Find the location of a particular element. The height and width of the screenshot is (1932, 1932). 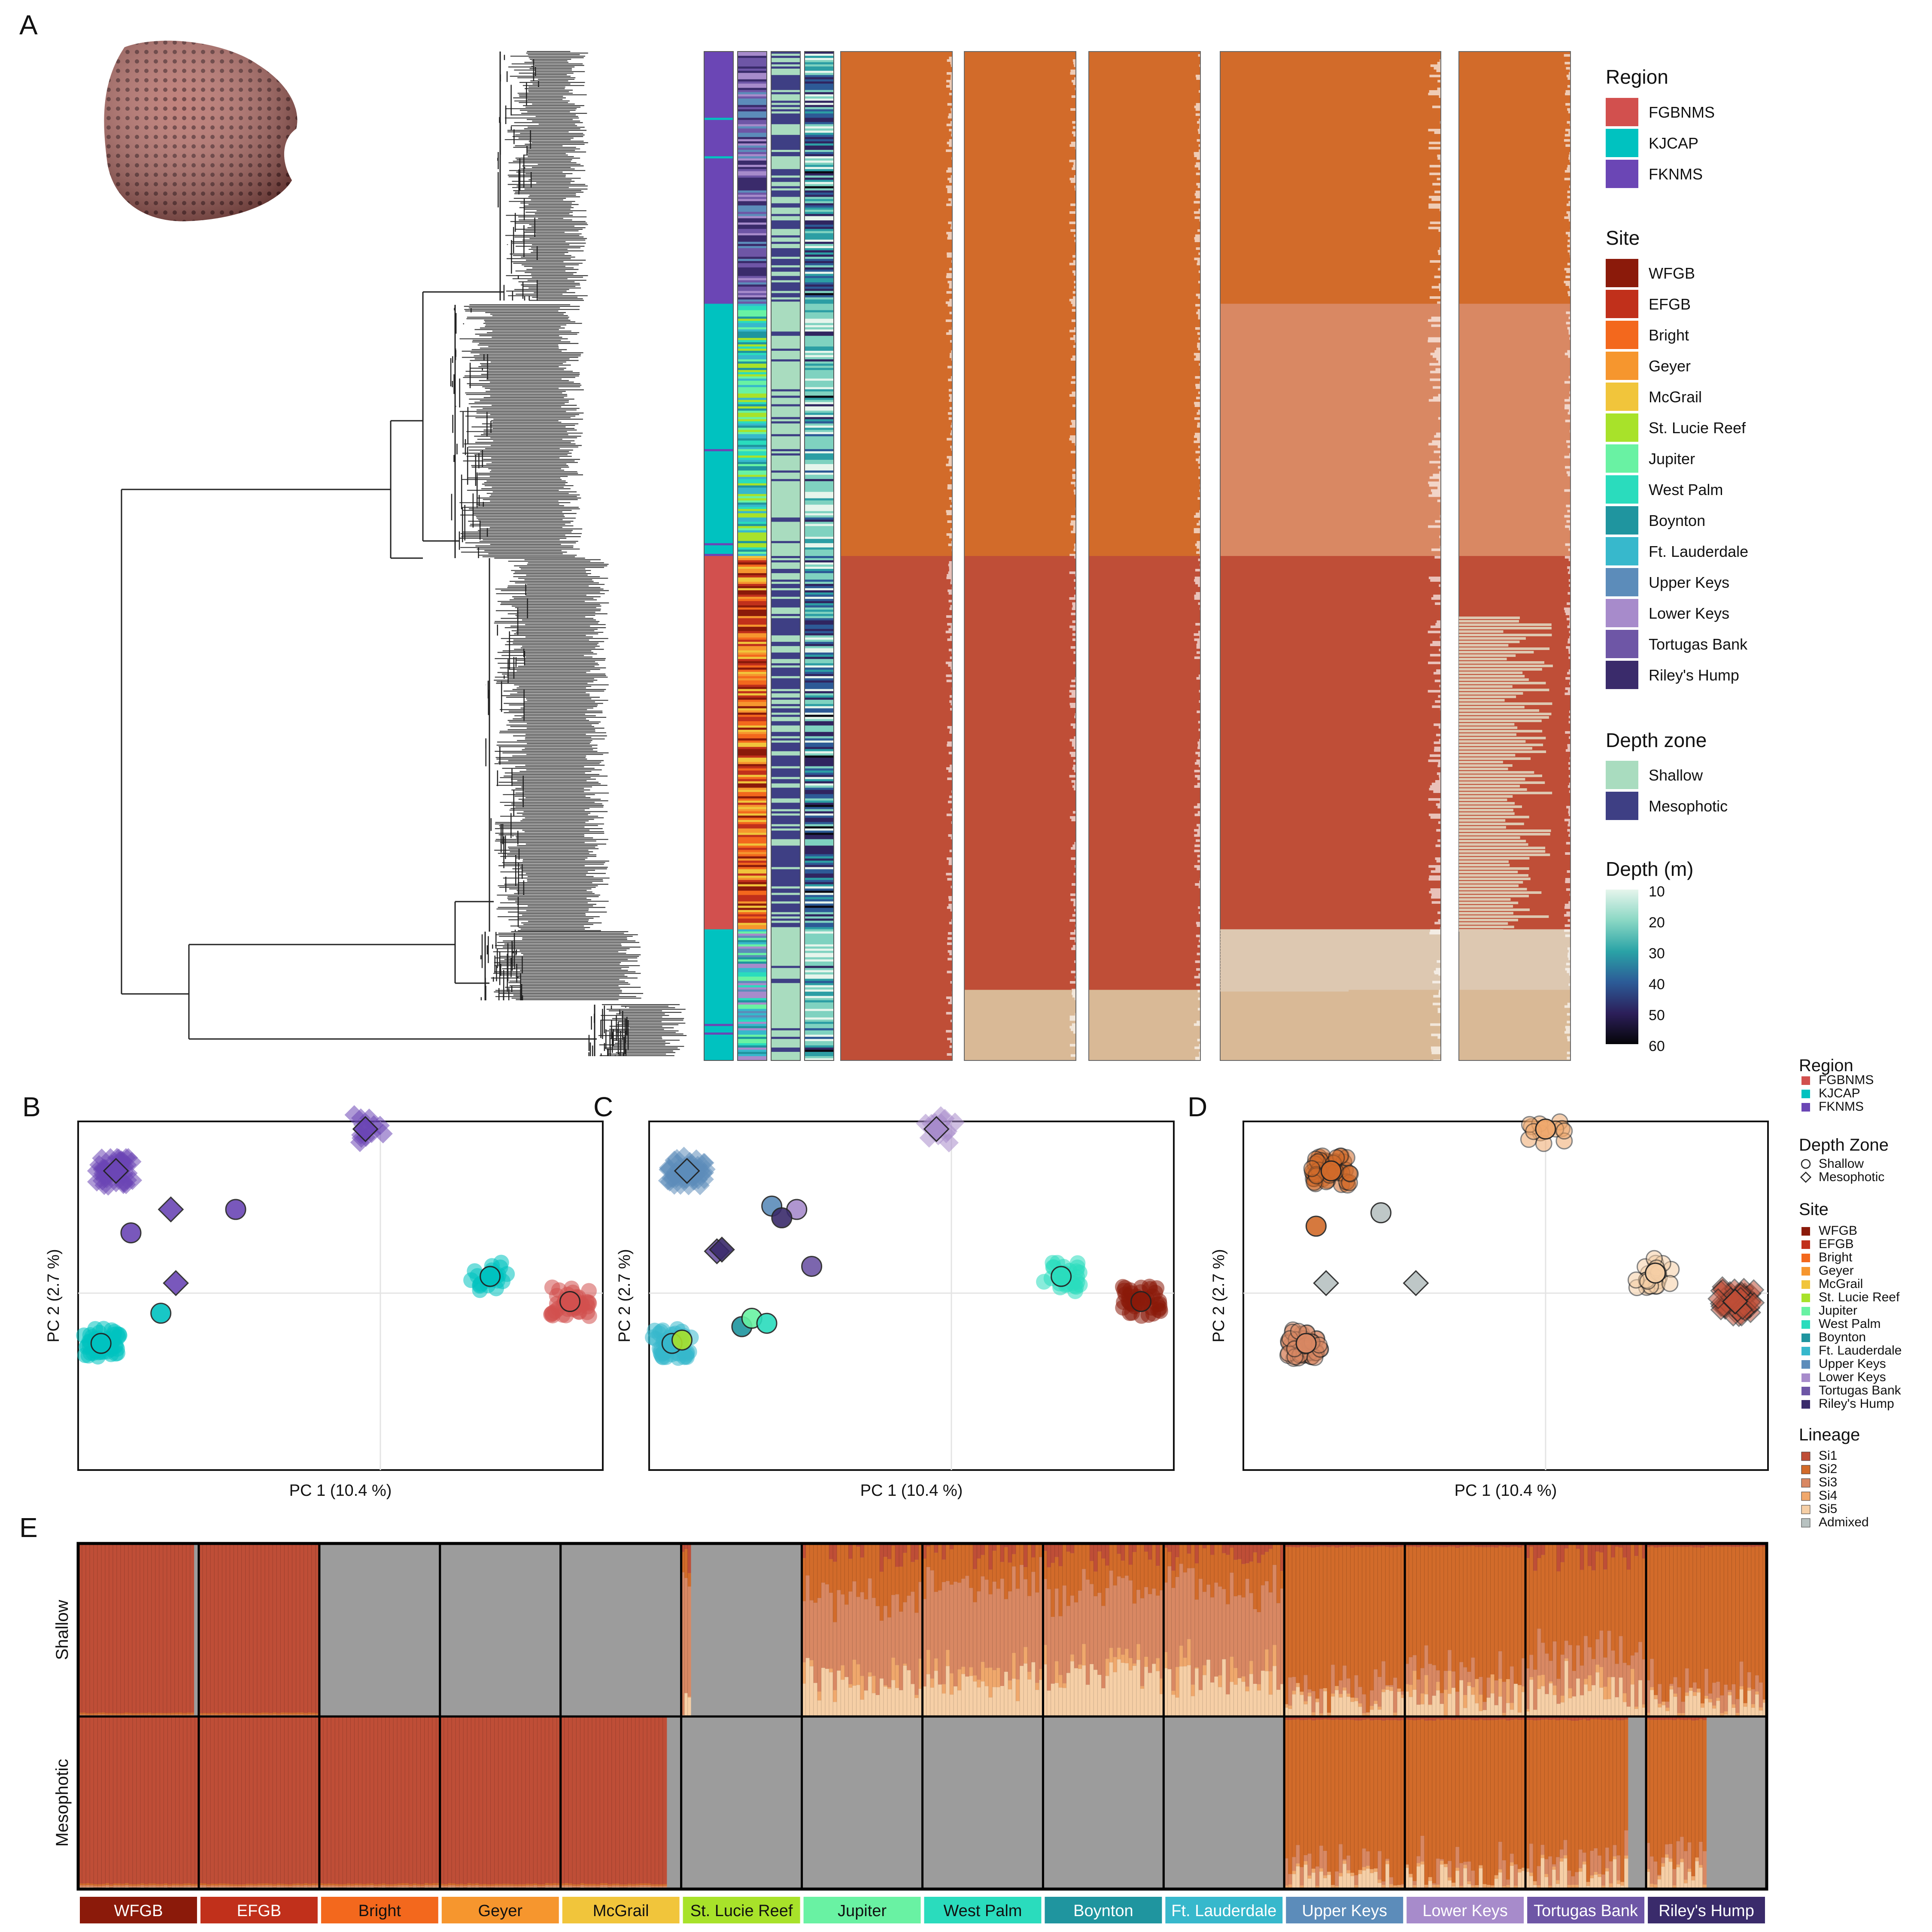

pca-cluster-centroid is located at coordinates (101, 1343).